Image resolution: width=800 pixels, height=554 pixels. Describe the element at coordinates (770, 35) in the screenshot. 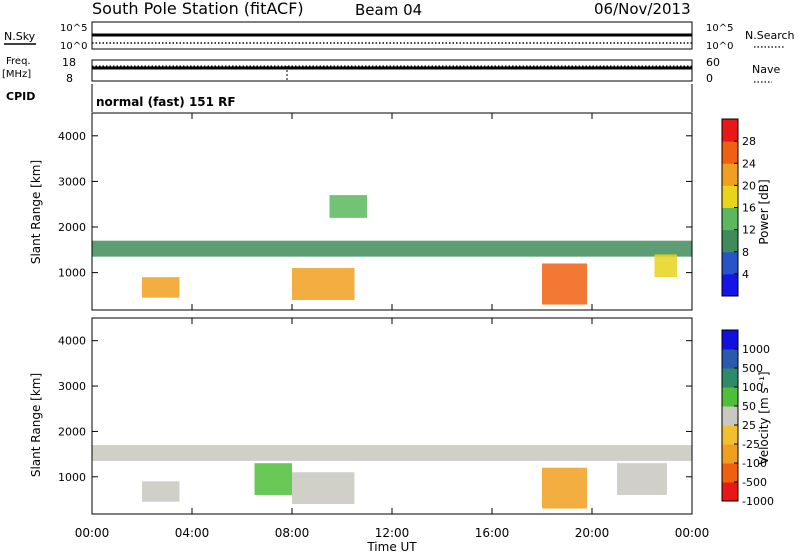

I see `noise-nsearch-label: N.Search` at that location.